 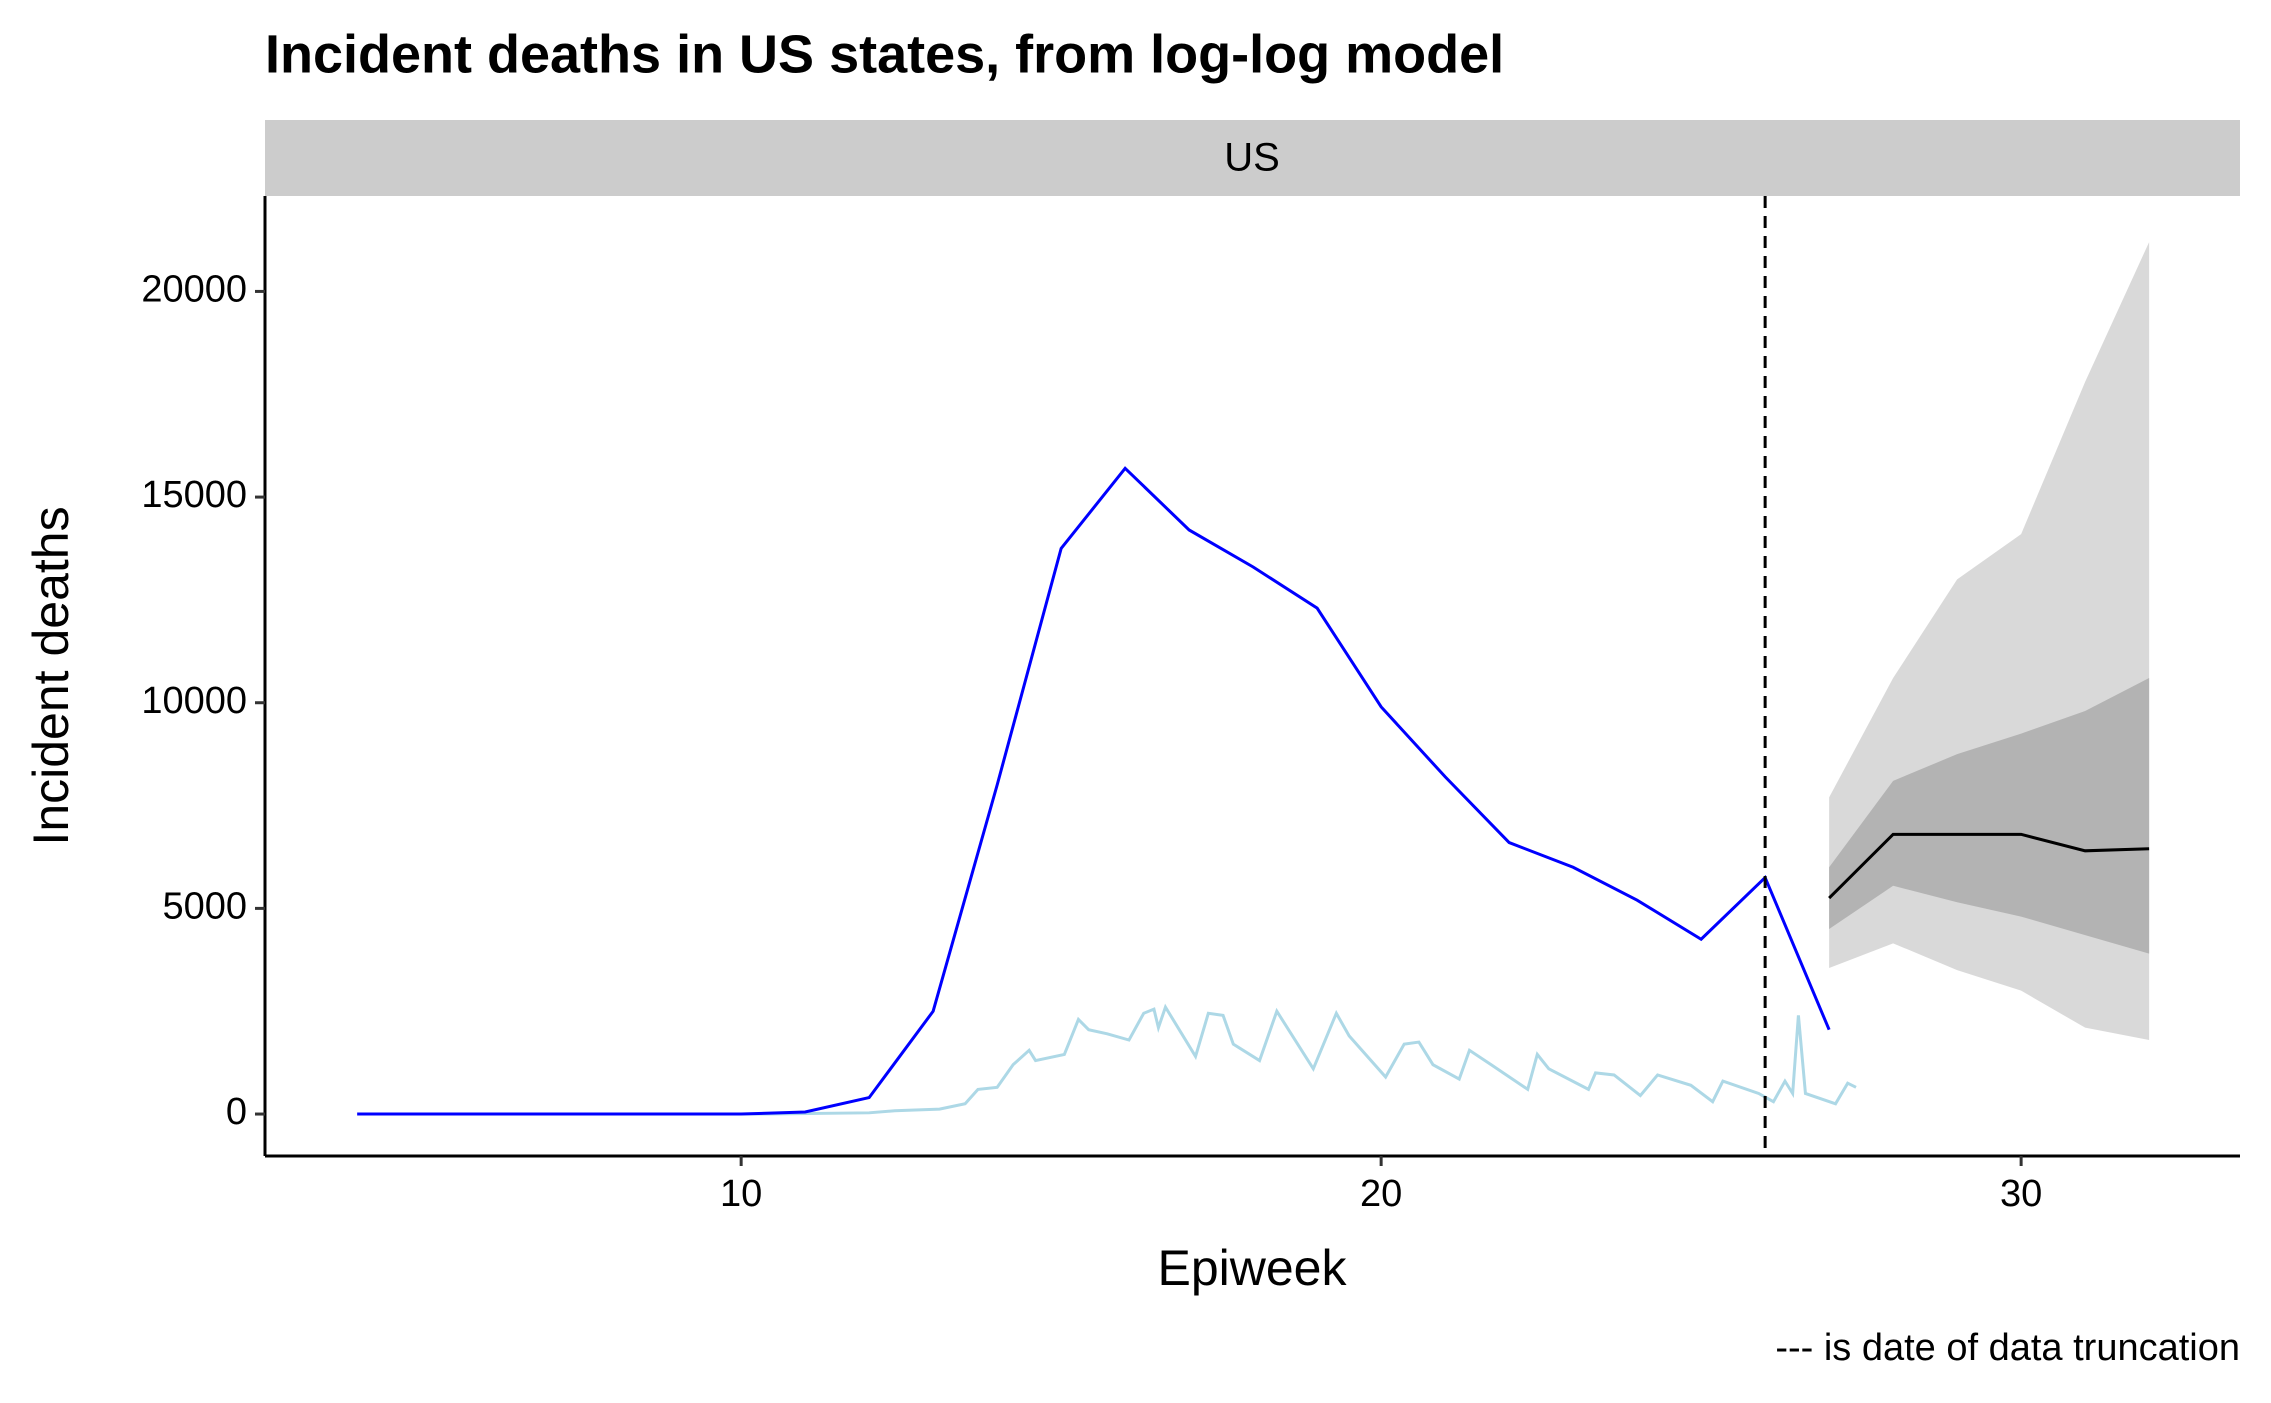 What do you see at coordinates (1381, 1194) in the screenshot?
I see `x-tick-label: 20` at bounding box center [1381, 1194].